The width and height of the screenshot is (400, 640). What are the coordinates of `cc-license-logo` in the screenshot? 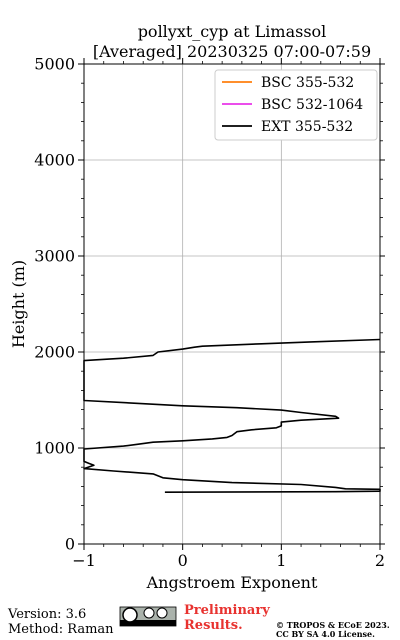 It's located at (148, 616).